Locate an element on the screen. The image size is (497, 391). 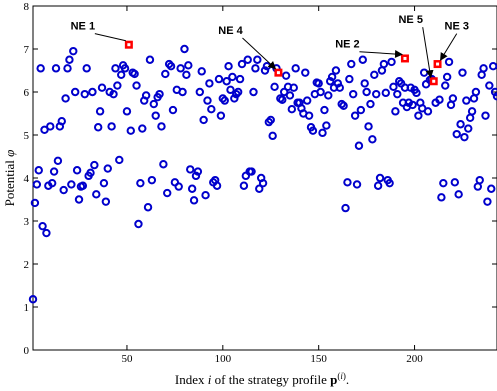
annotation-label: NE 4 is located at coordinates (230, 31).